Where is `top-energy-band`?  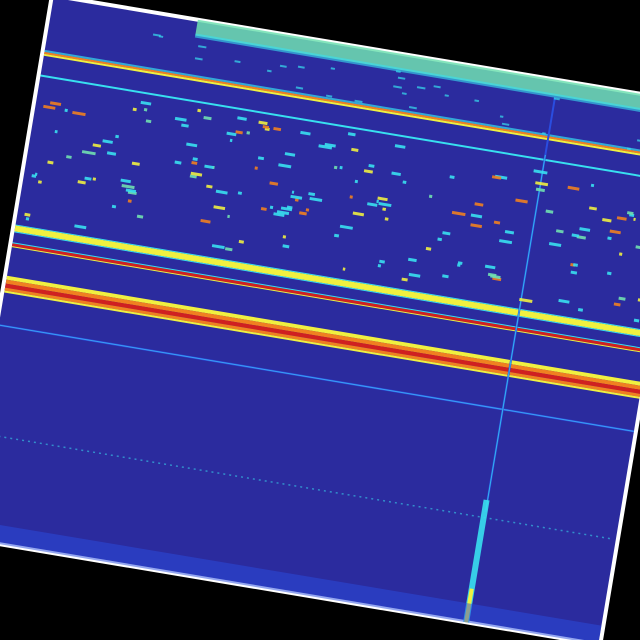 top-energy-band is located at coordinates (417, 69).